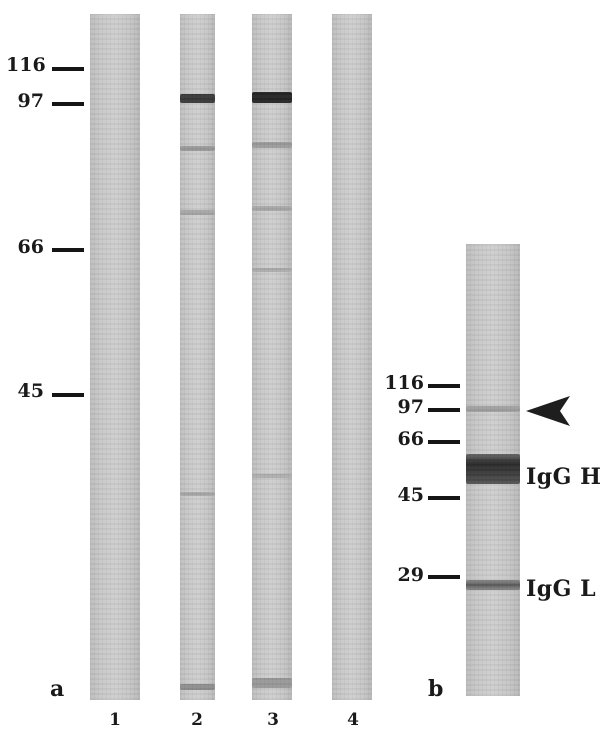 The image size is (608, 734). I want to click on arrowhead-left-icon, so click(548, 411).